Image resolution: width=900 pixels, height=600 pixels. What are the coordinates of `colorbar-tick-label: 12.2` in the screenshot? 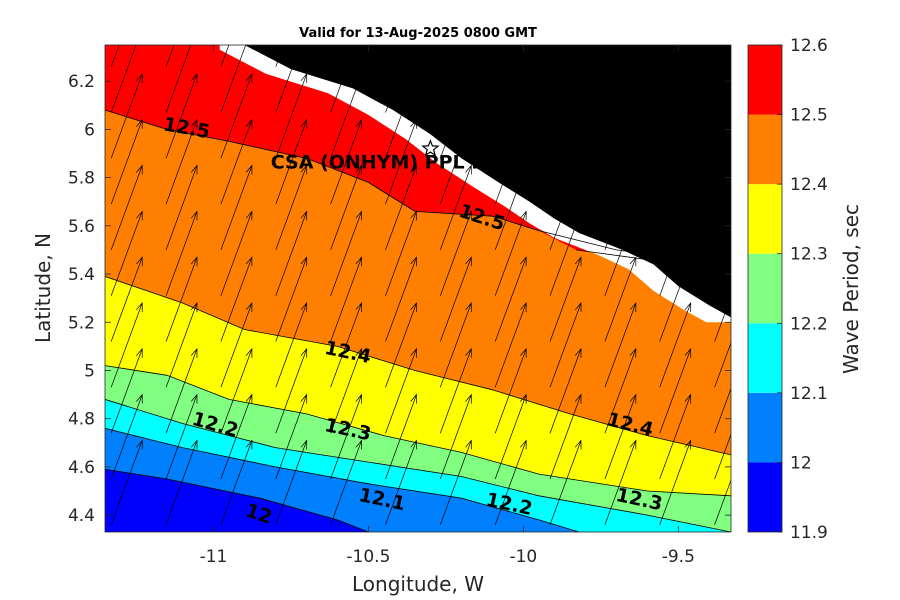 It's located at (809, 324).